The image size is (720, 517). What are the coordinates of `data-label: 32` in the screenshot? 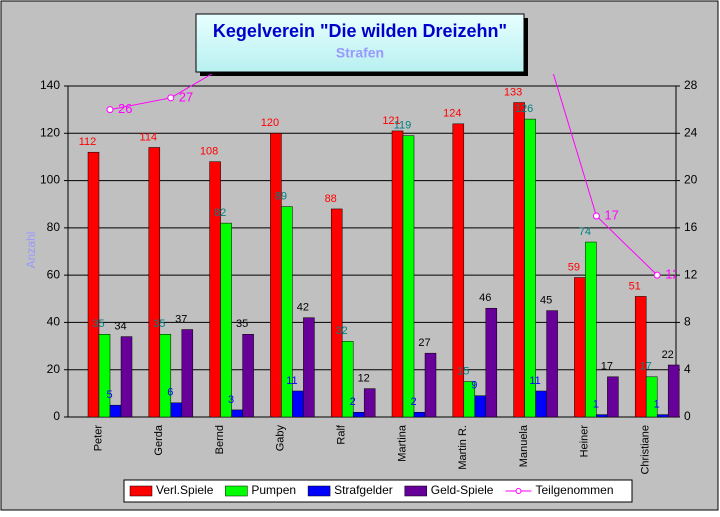 It's located at (342, 331).